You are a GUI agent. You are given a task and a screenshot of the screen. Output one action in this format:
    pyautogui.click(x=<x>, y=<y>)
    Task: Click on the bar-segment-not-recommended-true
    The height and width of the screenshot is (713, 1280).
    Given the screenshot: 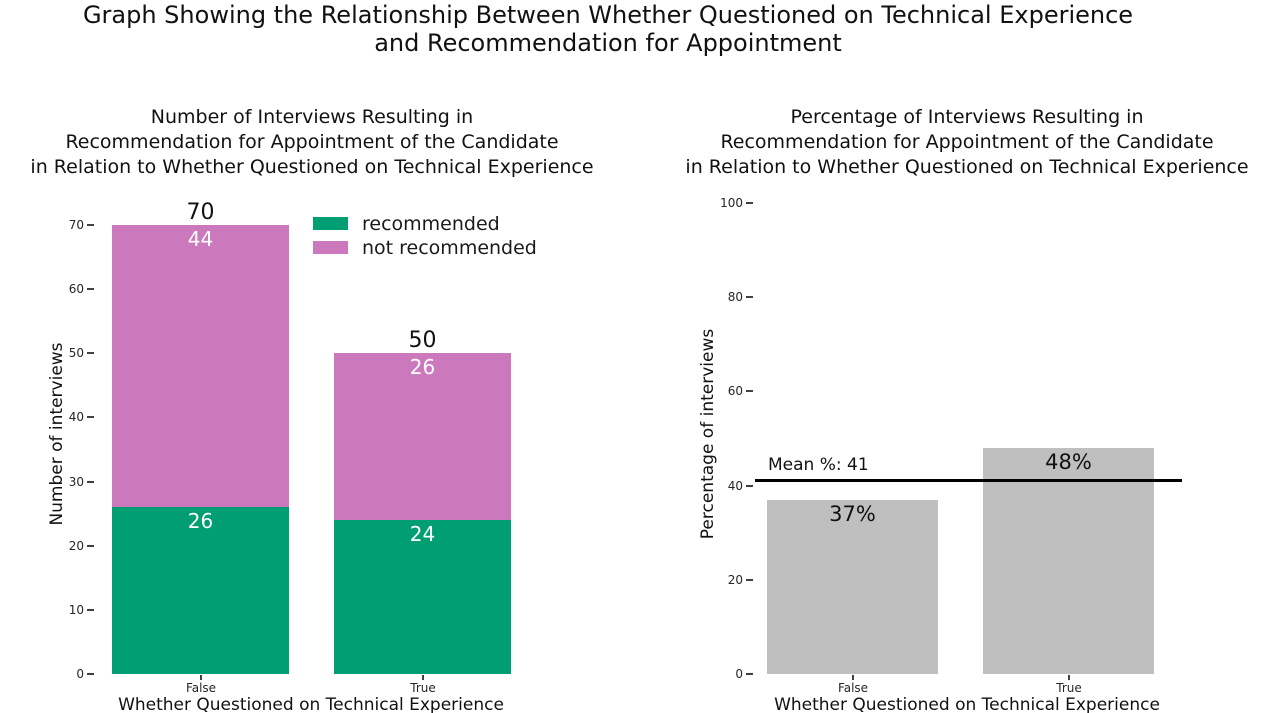 What is the action you would take?
    pyautogui.click(x=422, y=437)
    